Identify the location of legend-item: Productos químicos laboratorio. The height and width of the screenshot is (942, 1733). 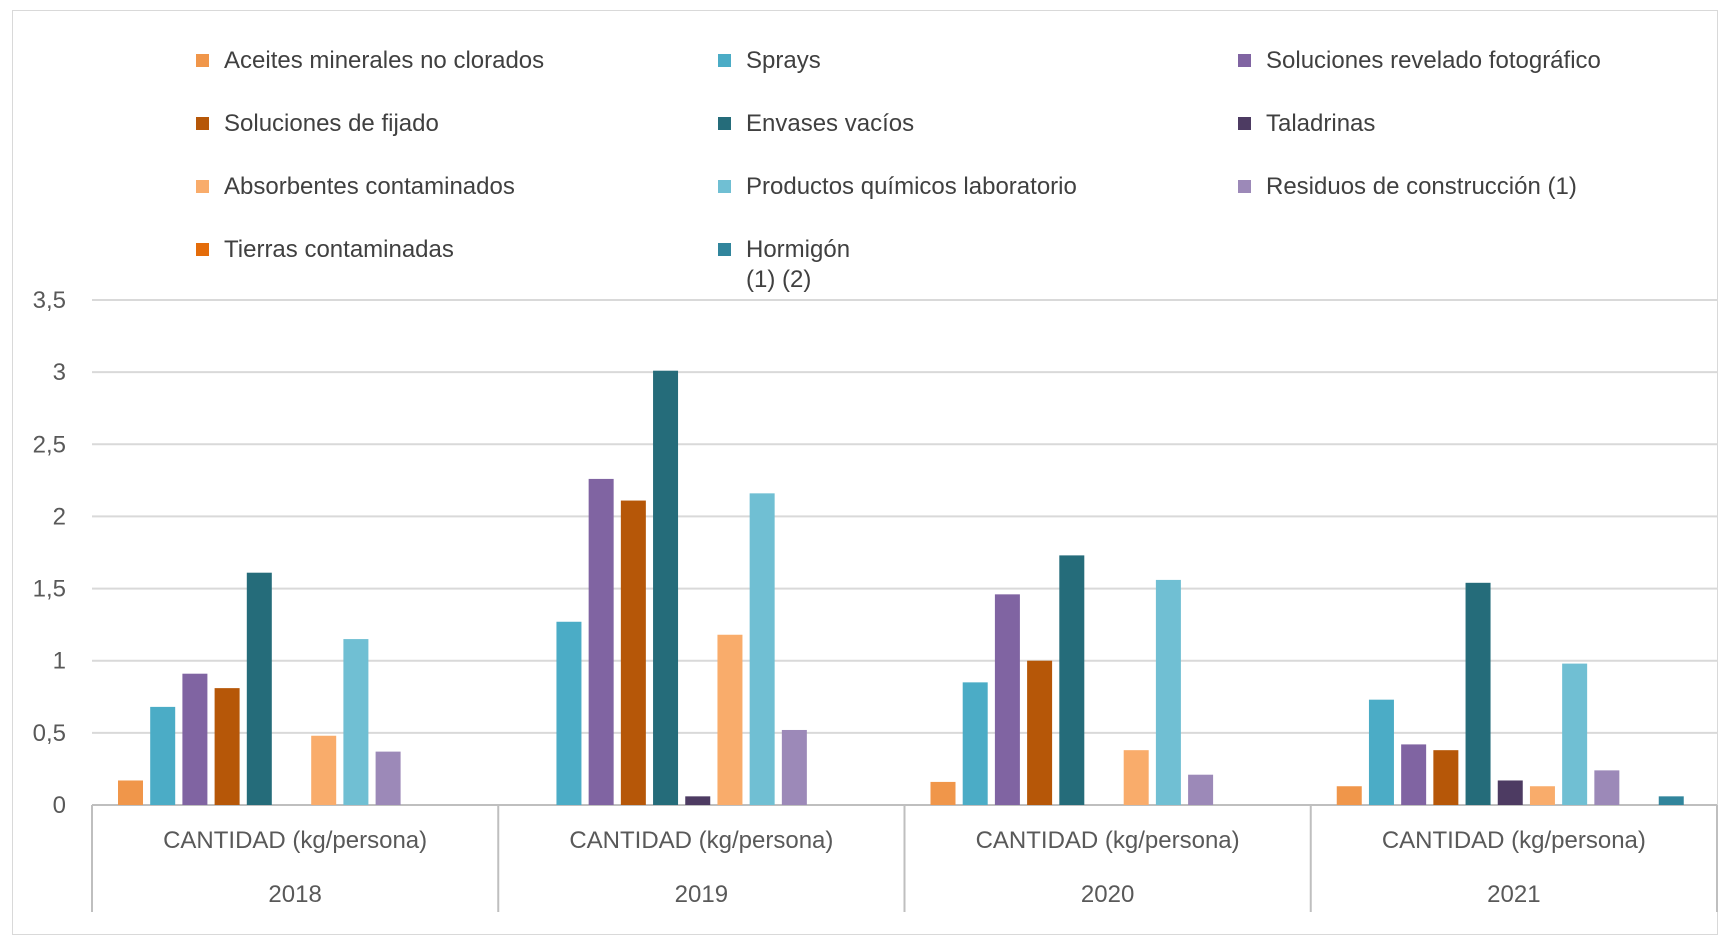
(897, 187).